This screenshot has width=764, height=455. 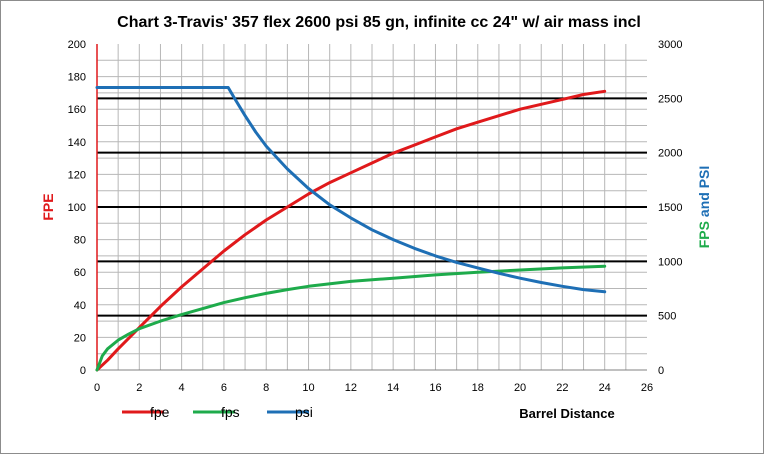 I want to click on legend: fpe fps psi, so click(x=217, y=412).